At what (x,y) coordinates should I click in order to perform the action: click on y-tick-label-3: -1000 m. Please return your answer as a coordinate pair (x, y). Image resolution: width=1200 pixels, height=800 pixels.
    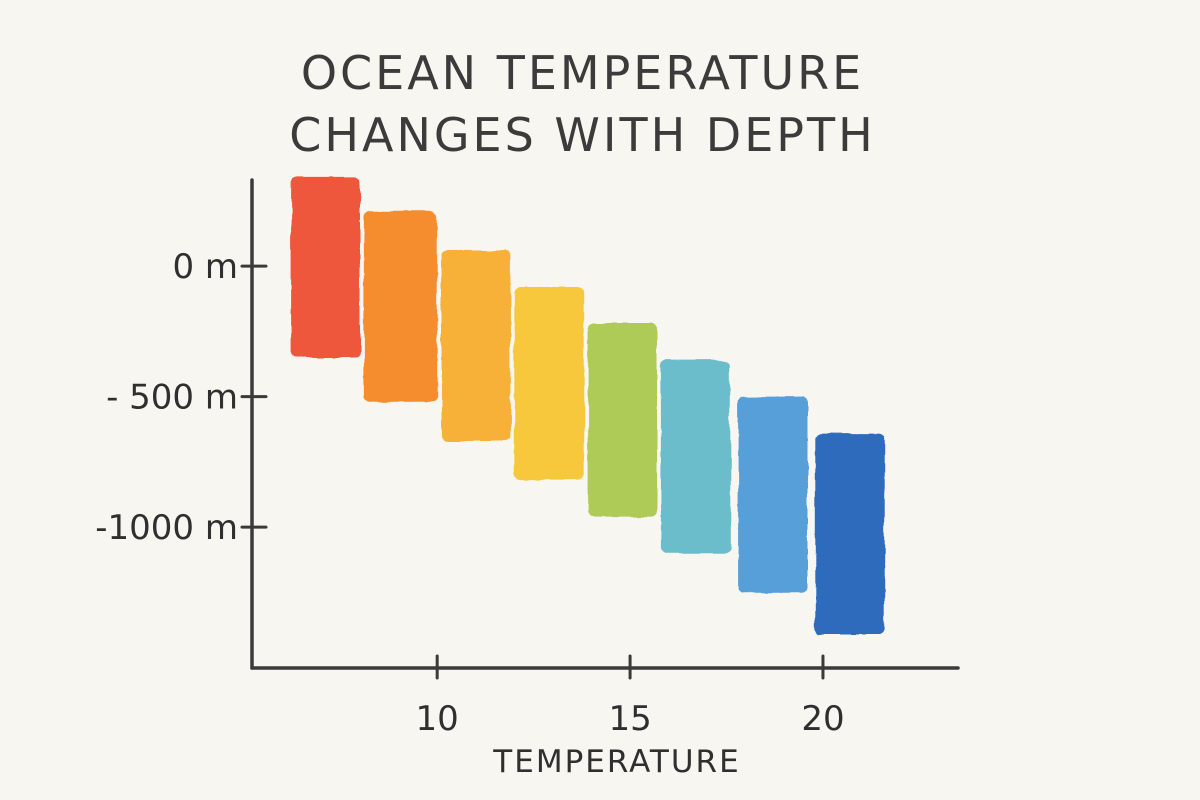
    Looking at the image, I should click on (166, 528).